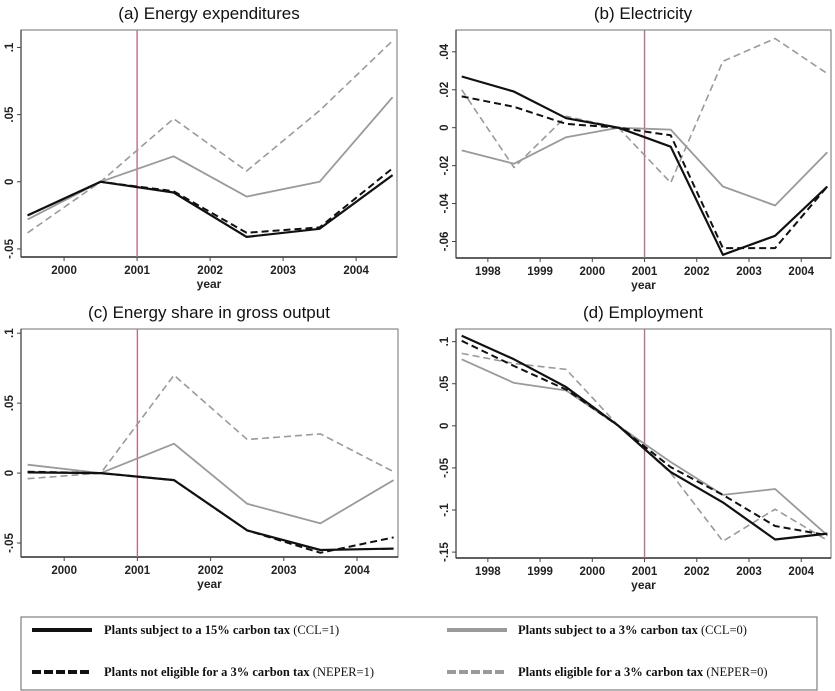  I want to click on y-tick-label: -.1, so click(445, 510).